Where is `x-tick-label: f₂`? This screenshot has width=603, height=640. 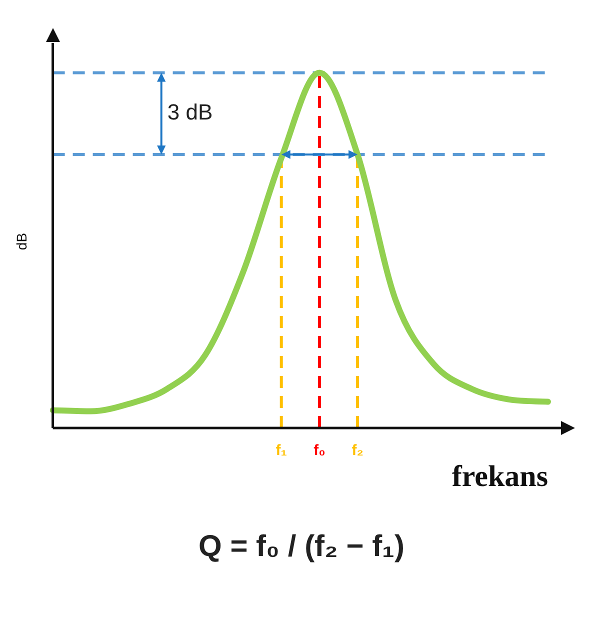 x-tick-label: f₂ is located at coordinates (358, 451).